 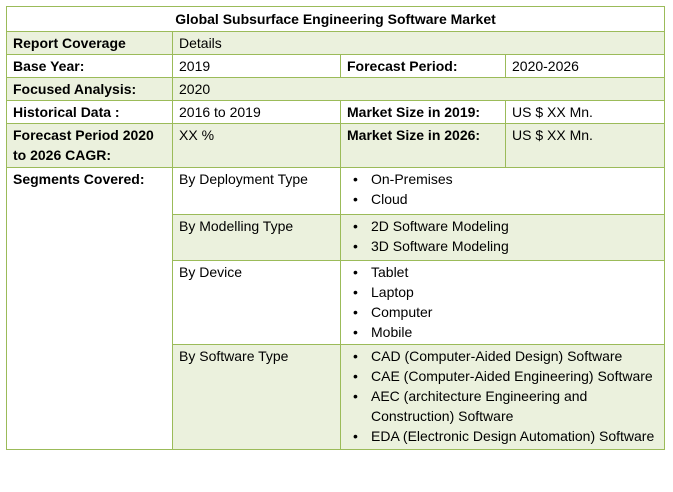 I want to click on list-item: On-Premises, so click(x=505, y=179).